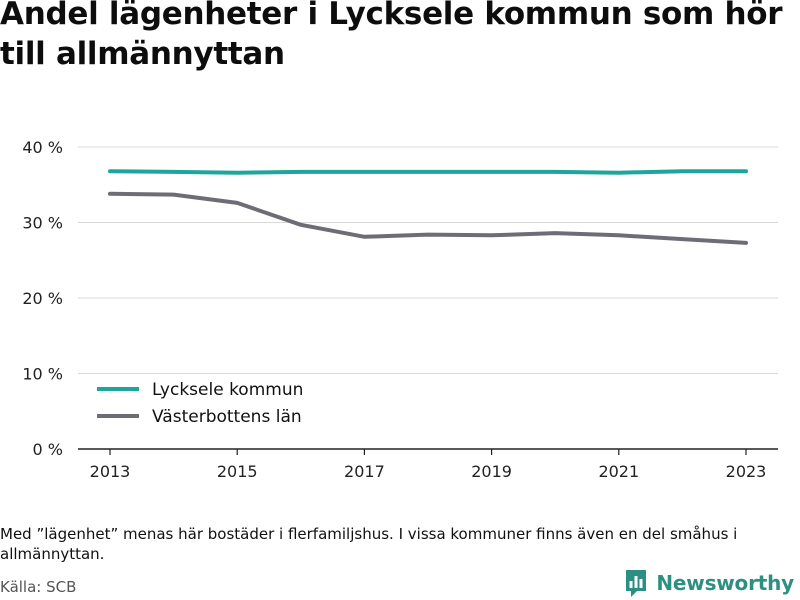 The width and height of the screenshot is (800, 600). What do you see at coordinates (42, 223) in the screenshot?
I see `y-tick-label: 30 %` at bounding box center [42, 223].